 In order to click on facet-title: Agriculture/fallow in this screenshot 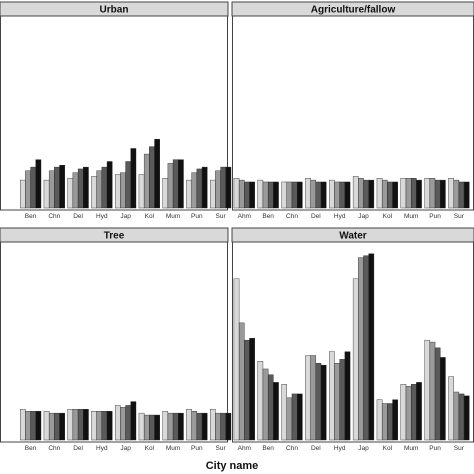, I will do `click(353, 10)`.